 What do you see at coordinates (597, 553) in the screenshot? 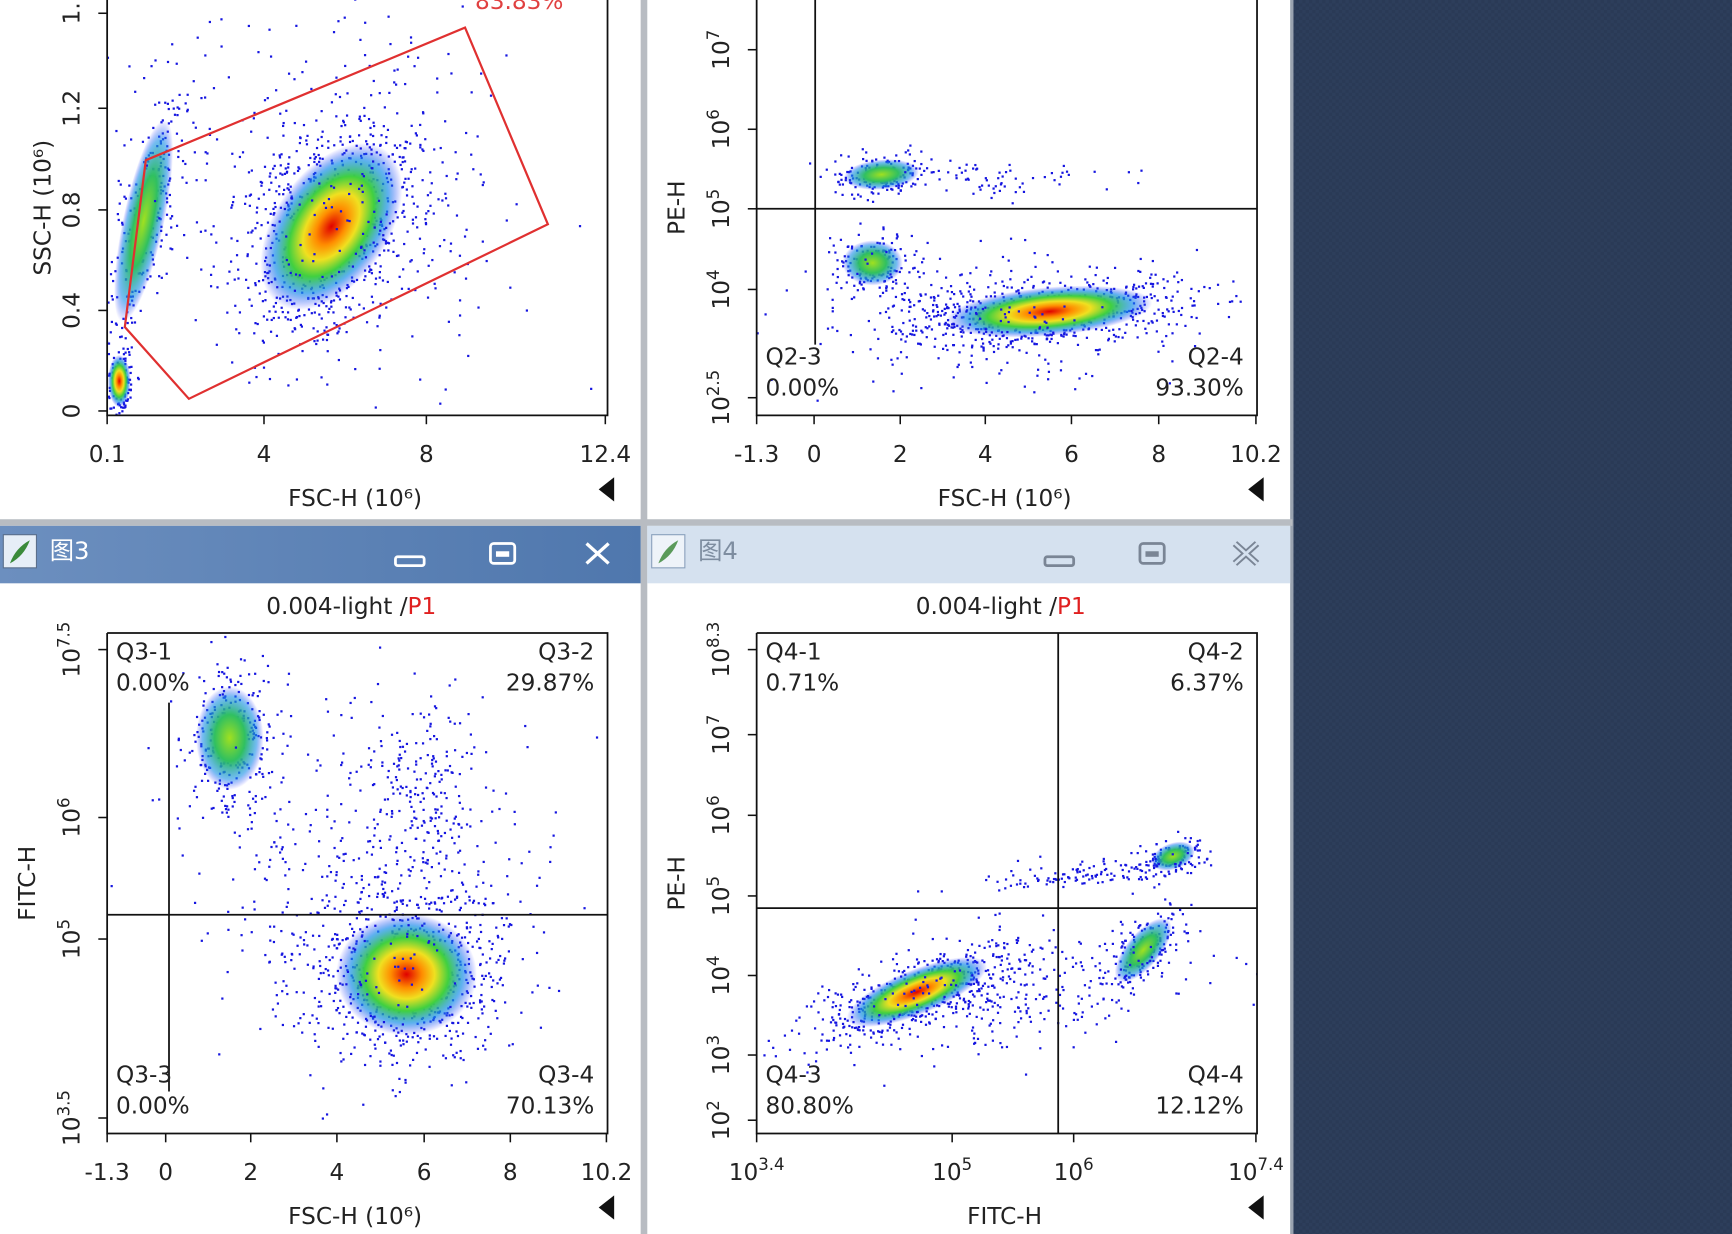
I see `close-button` at bounding box center [597, 553].